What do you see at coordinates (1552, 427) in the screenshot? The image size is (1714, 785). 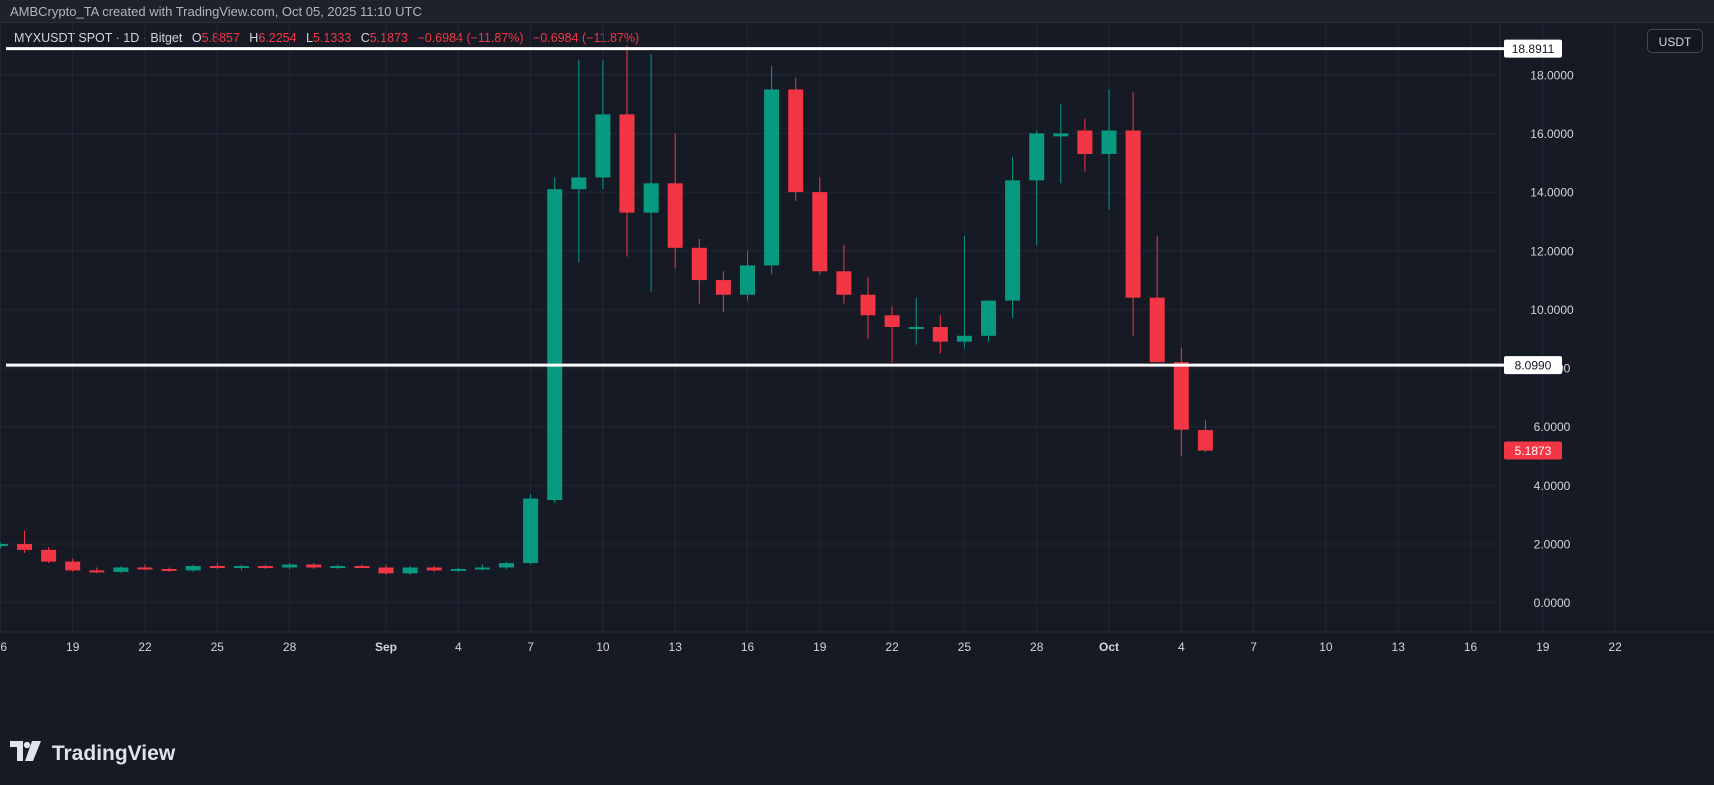 I see `price-tick-label: 6.0000` at bounding box center [1552, 427].